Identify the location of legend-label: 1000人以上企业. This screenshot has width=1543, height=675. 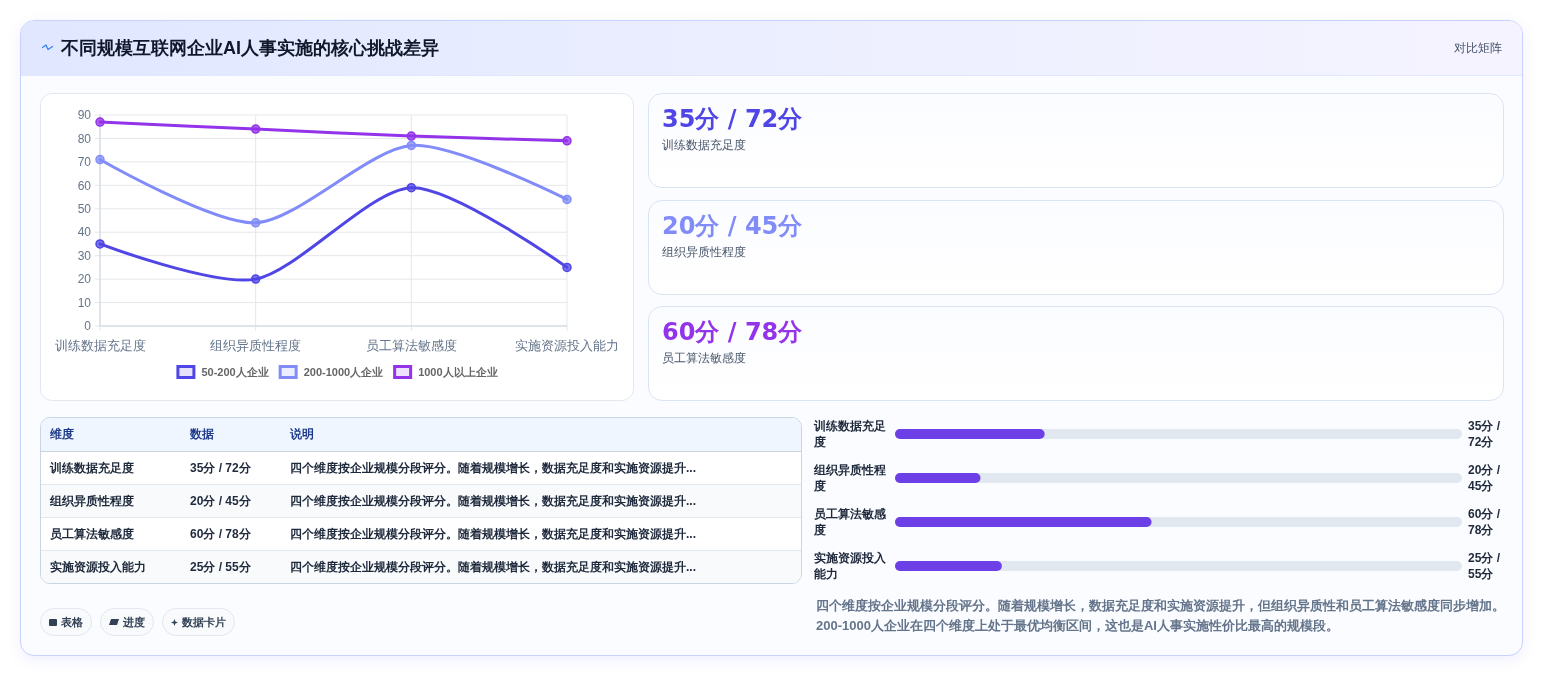
(458, 372).